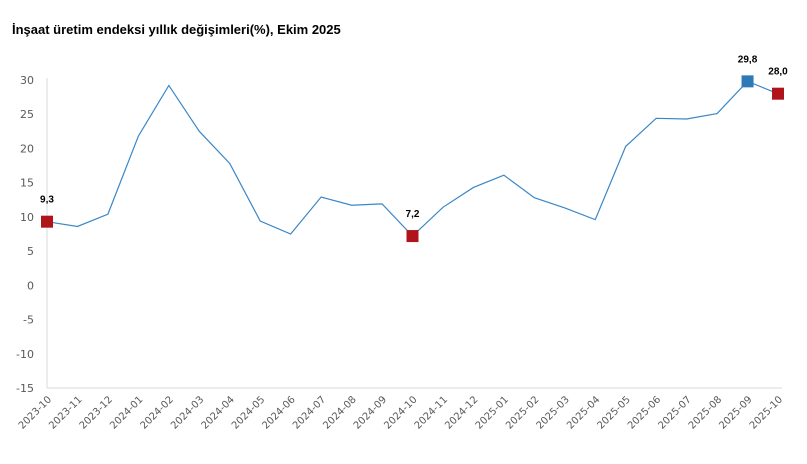  Describe the element at coordinates (25, 388) in the screenshot. I see `y-tick-label: -15` at that location.